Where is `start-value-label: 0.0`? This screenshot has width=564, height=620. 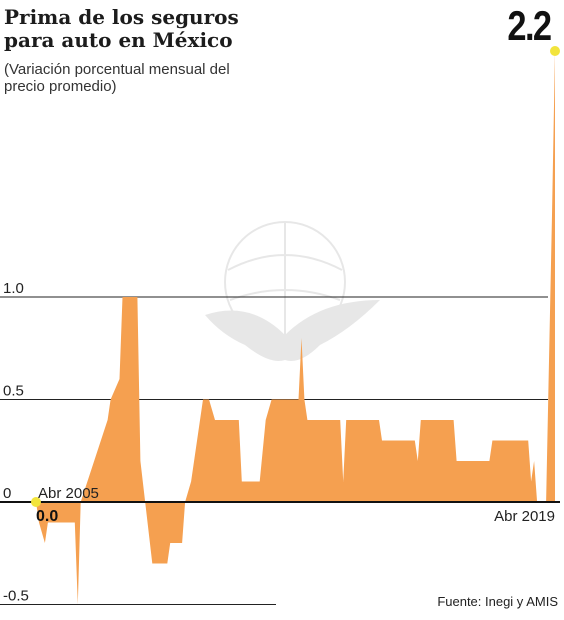
start-value-label: 0.0 is located at coordinates (47, 516).